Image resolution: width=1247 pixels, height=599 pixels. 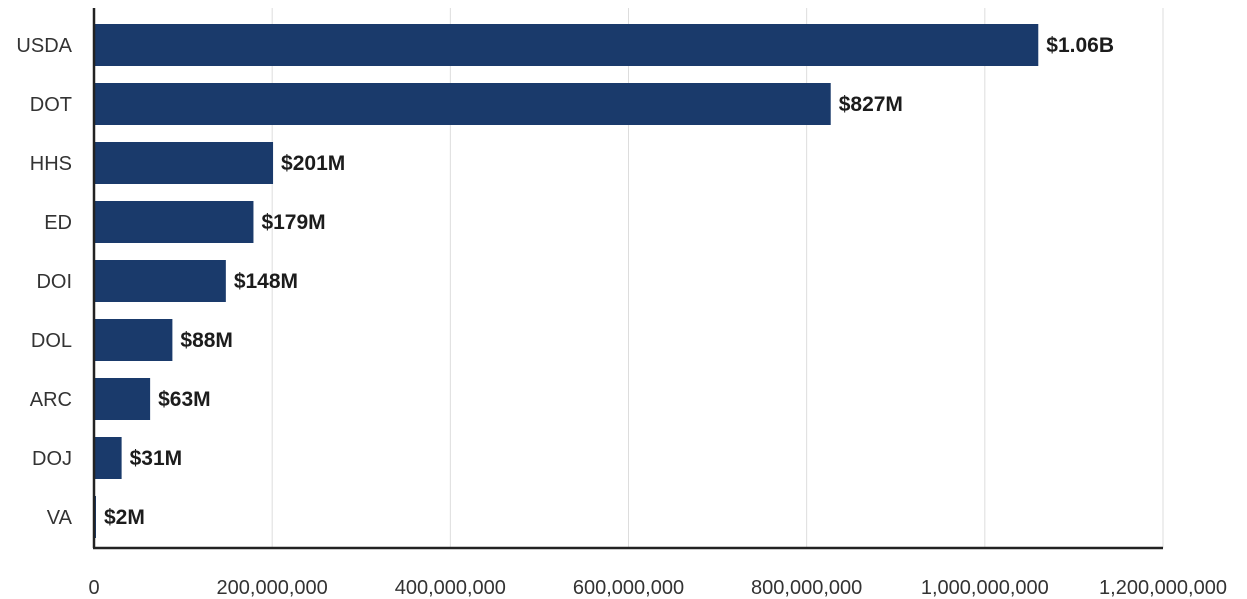 I want to click on data-label: $827M, so click(x=871, y=104).